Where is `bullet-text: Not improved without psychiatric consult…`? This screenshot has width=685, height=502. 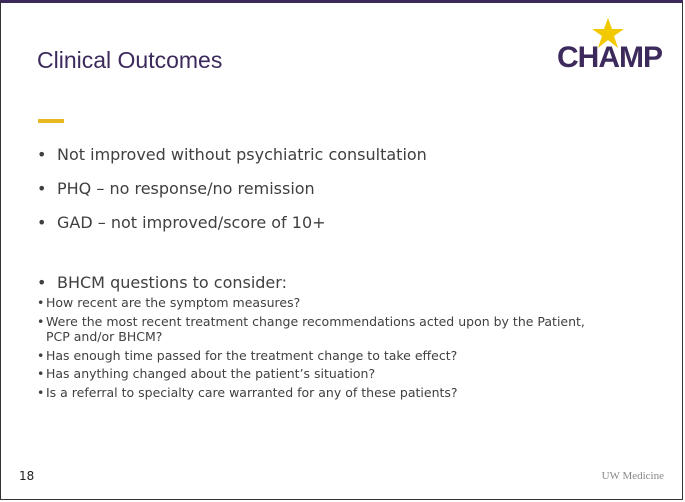 bullet-text: Not improved without psychiatric consult… is located at coordinates (242, 154).